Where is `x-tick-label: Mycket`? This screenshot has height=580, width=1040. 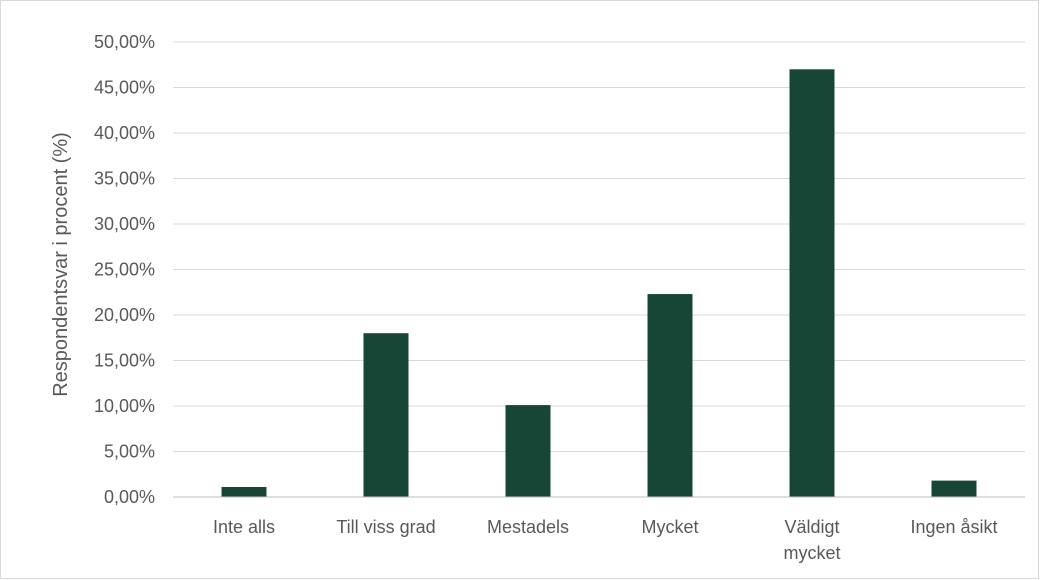 x-tick-label: Mycket is located at coordinates (669, 527).